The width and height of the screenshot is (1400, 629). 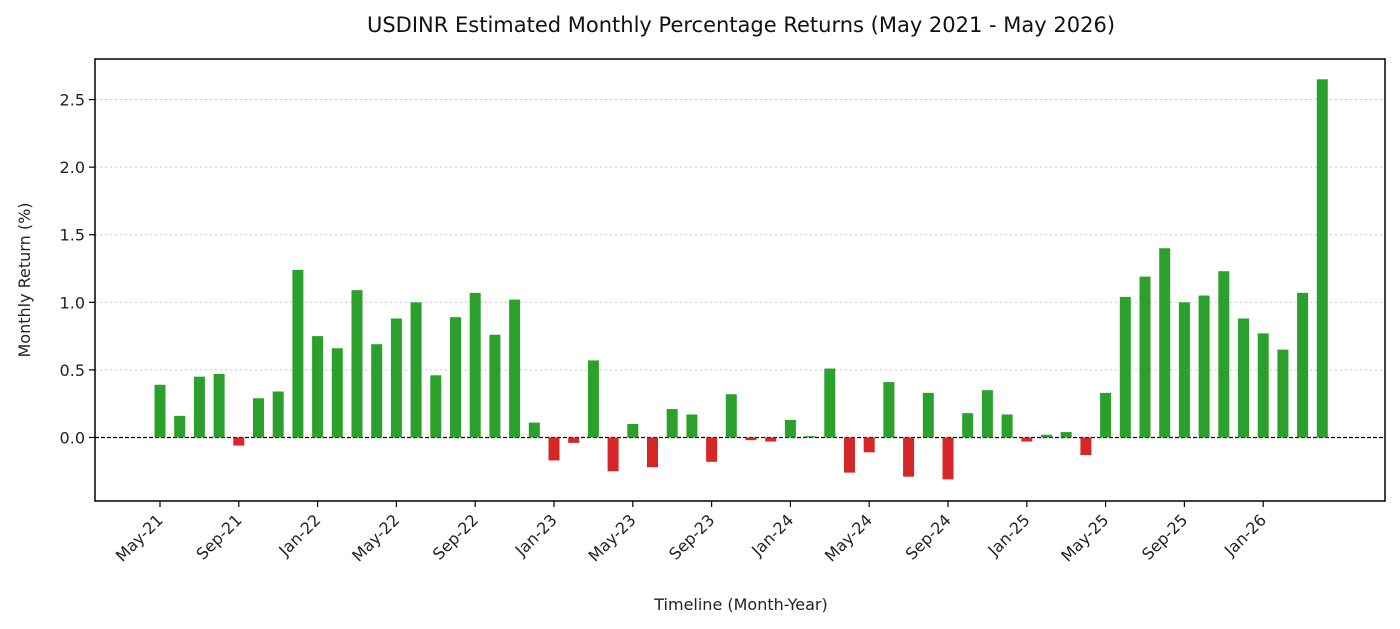 I want to click on y-tick-label: 0.0, so click(x=72, y=437).